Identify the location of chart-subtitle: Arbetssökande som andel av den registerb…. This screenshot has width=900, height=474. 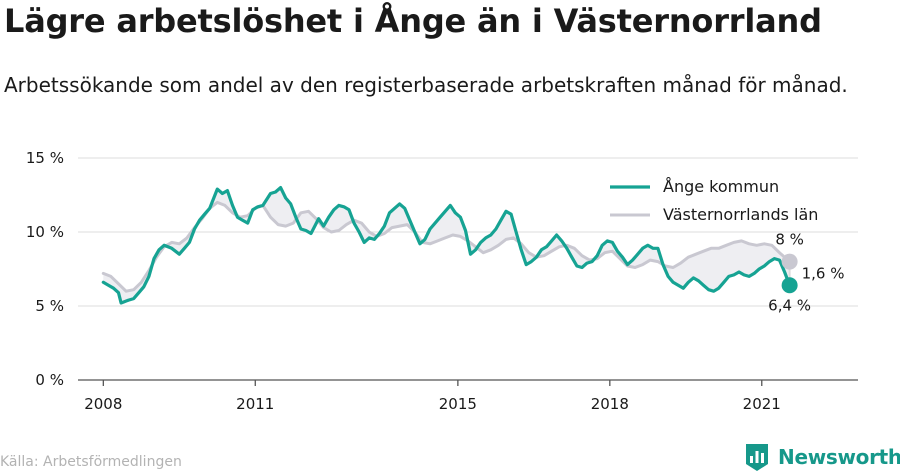
(426, 85).